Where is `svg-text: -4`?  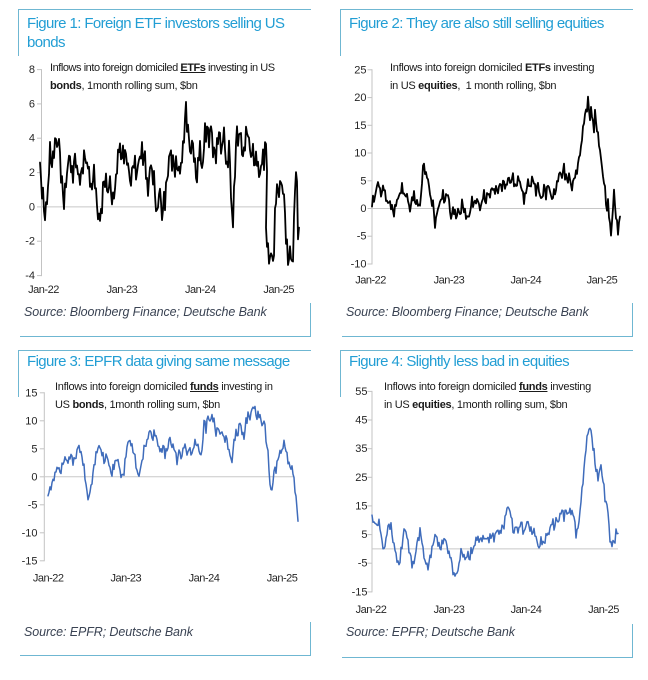 svg-text: -4 is located at coordinates (30, 276).